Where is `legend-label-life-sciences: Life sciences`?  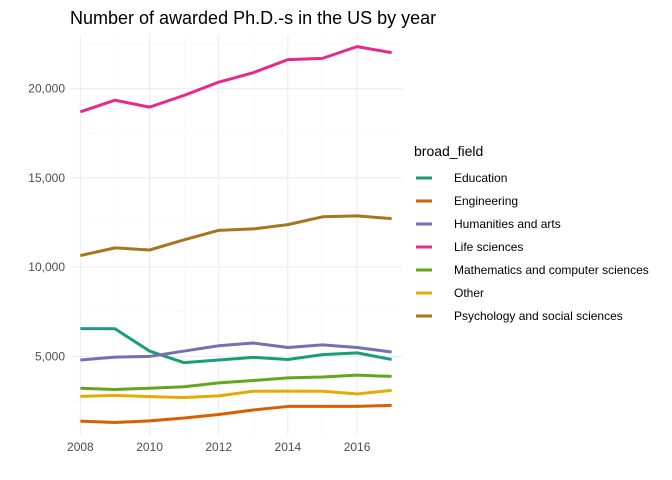 legend-label-life-sciences: Life sciences is located at coordinates (488, 247).